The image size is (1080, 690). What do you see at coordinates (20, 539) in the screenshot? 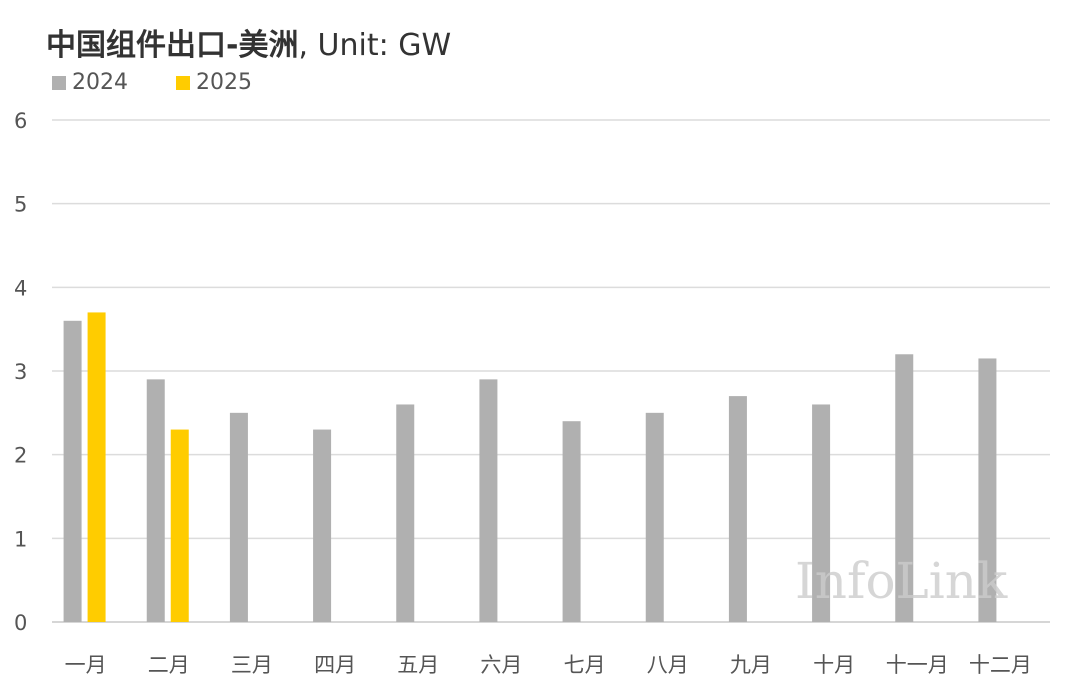
I see `y-tick-label: 1` at bounding box center [20, 539].